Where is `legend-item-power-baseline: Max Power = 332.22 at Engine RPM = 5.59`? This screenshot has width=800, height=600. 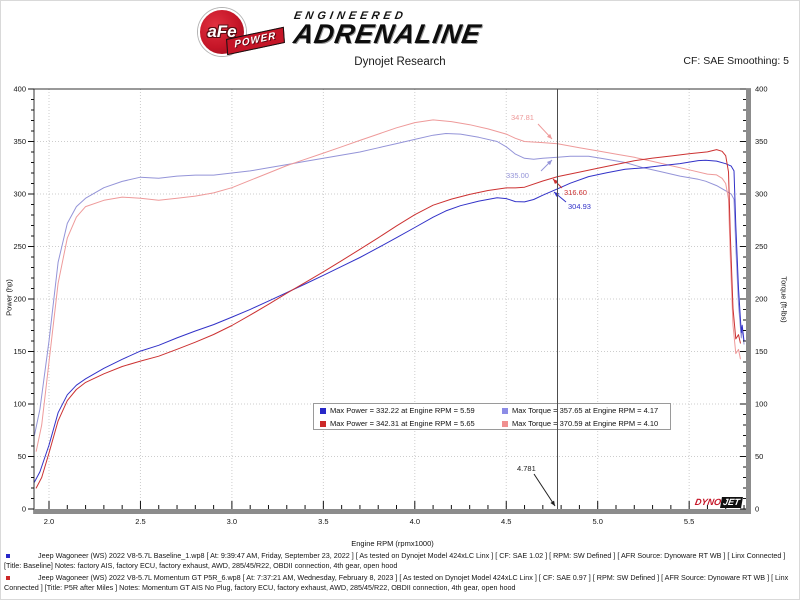 legend-item-power-baseline: Max Power = 332.22 at Engine RPM = 5.59 is located at coordinates (411, 410).